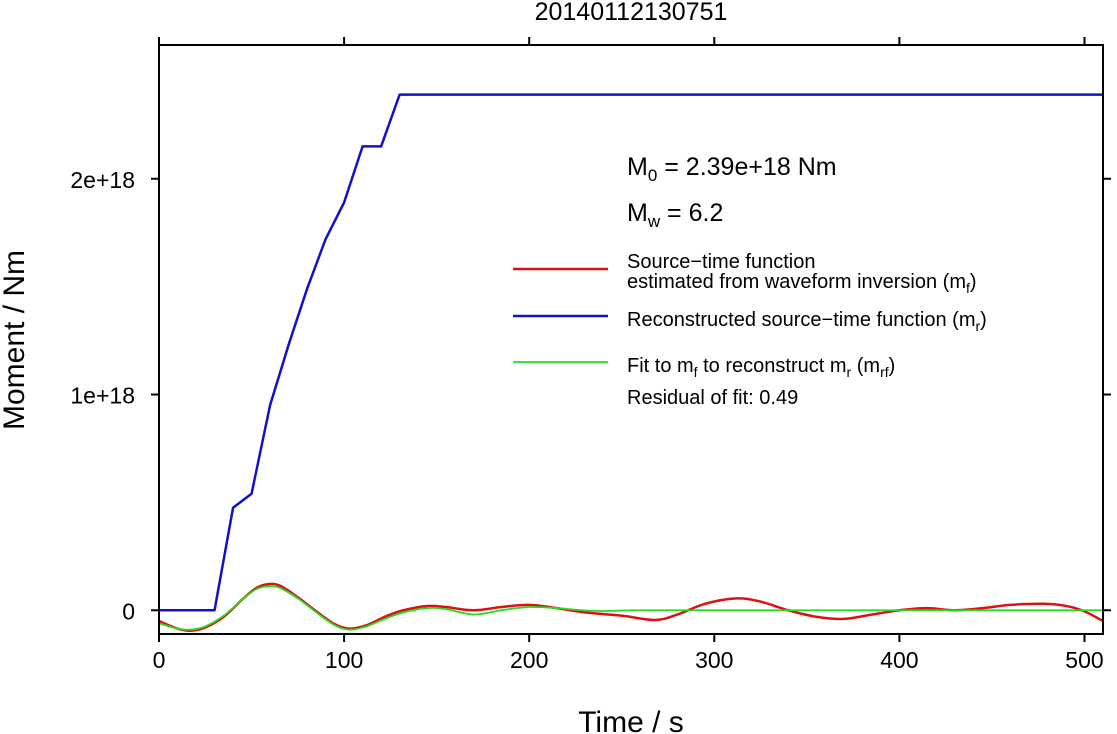 This screenshot has height=734, width=1117. What do you see at coordinates (712, 398) in the screenshot?
I see `residual-text: Residual of fit: 0.49` at bounding box center [712, 398].